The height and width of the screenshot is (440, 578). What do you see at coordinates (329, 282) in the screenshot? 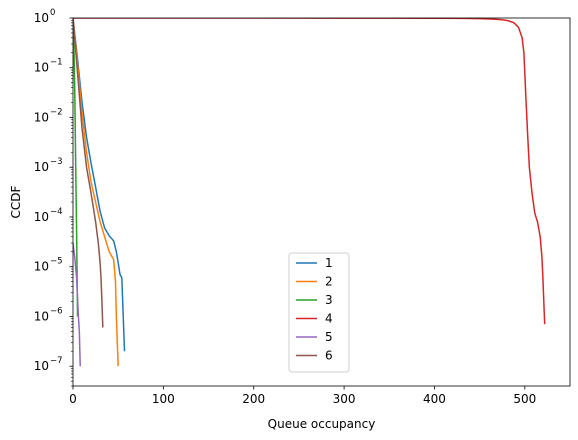
I see `legend-label-2: 2` at bounding box center [329, 282].